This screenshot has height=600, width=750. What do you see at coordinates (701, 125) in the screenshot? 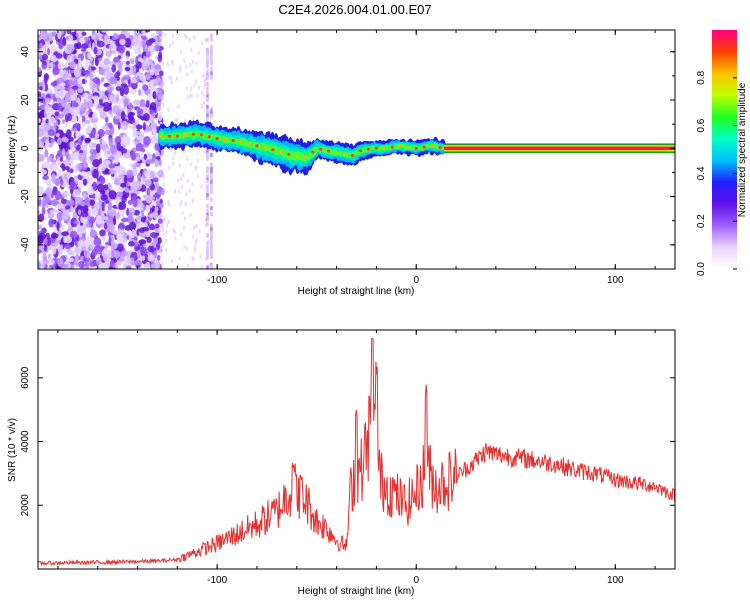
I see `colorbar-tick-label: 0.6` at bounding box center [701, 125].